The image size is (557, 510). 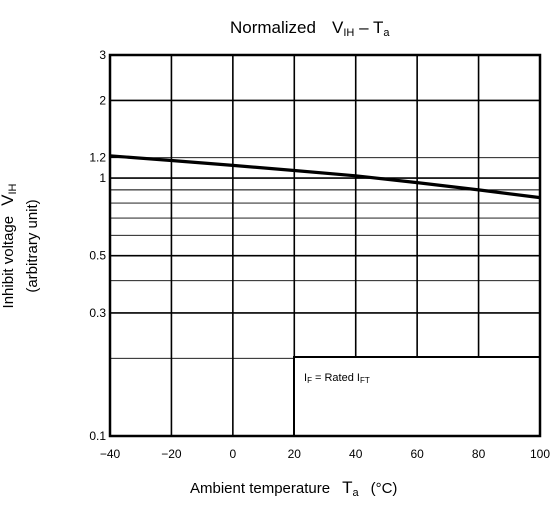 What do you see at coordinates (97, 158) in the screenshot?
I see `y-tick-label: 1.2` at bounding box center [97, 158].